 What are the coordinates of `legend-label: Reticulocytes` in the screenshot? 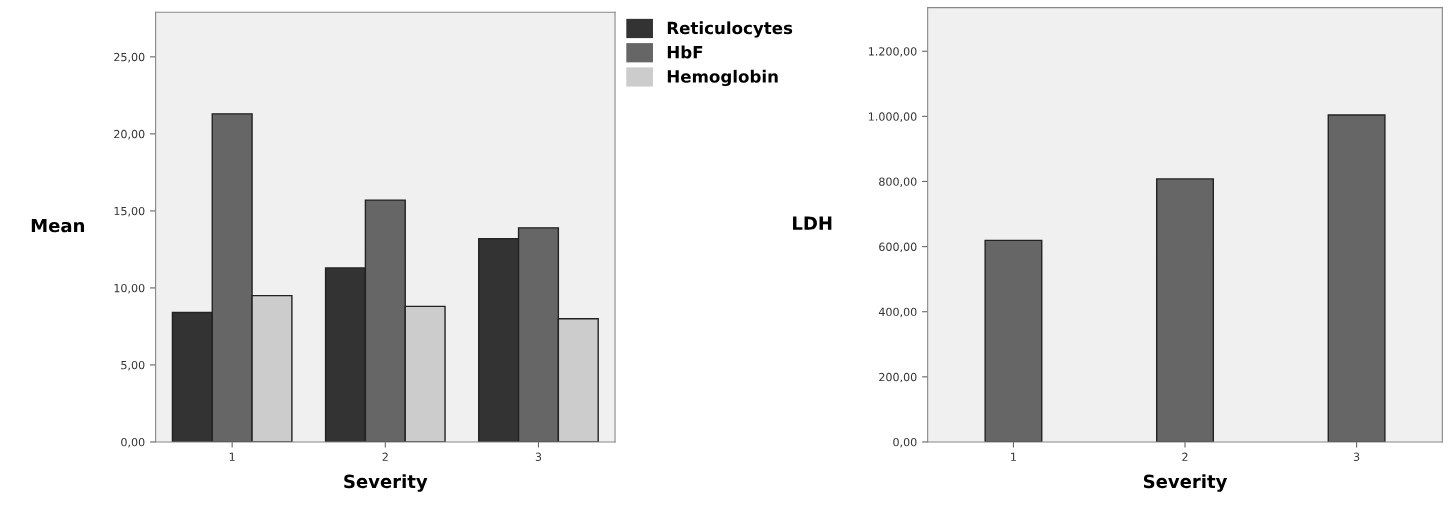 It's located at (730, 29).